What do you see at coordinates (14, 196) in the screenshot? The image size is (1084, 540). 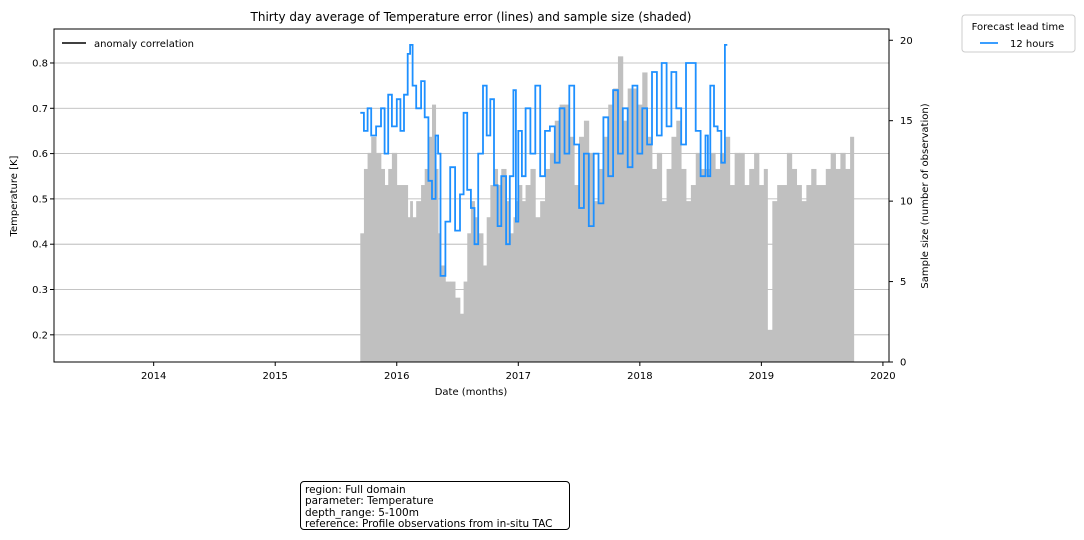 I see `y-axis-label: Temperature [K]` at bounding box center [14, 196].